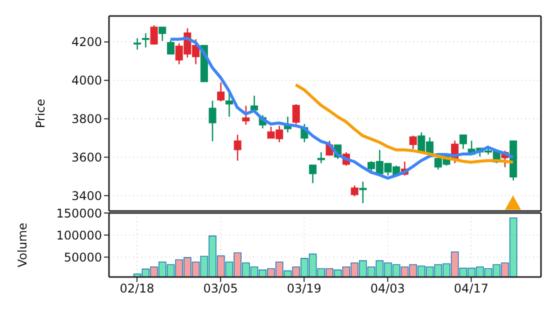 The height and width of the screenshot is (322, 556). Describe the element at coordinates (220, 289) in the screenshot. I see `x-tick-label: 03/05` at that location.